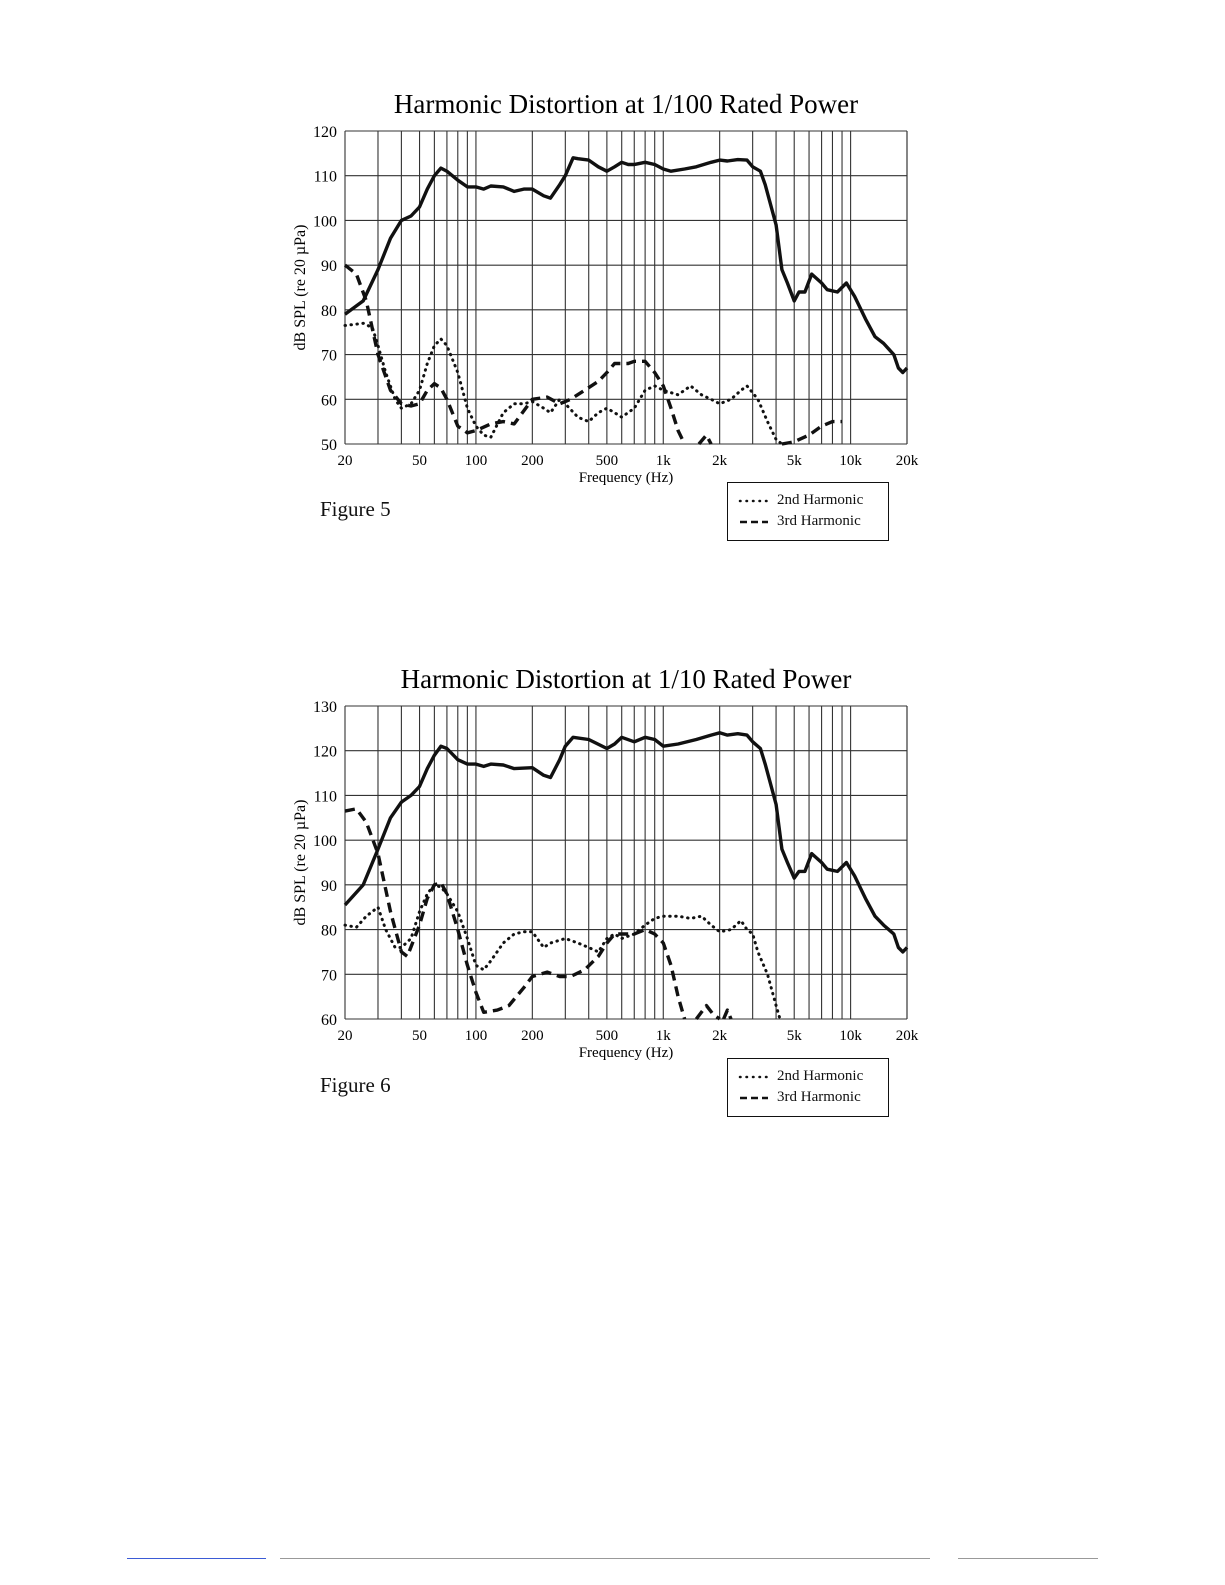 This screenshot has width=1225, height=1585. I want to click on y-tick-label: 130, so click(325, 707).